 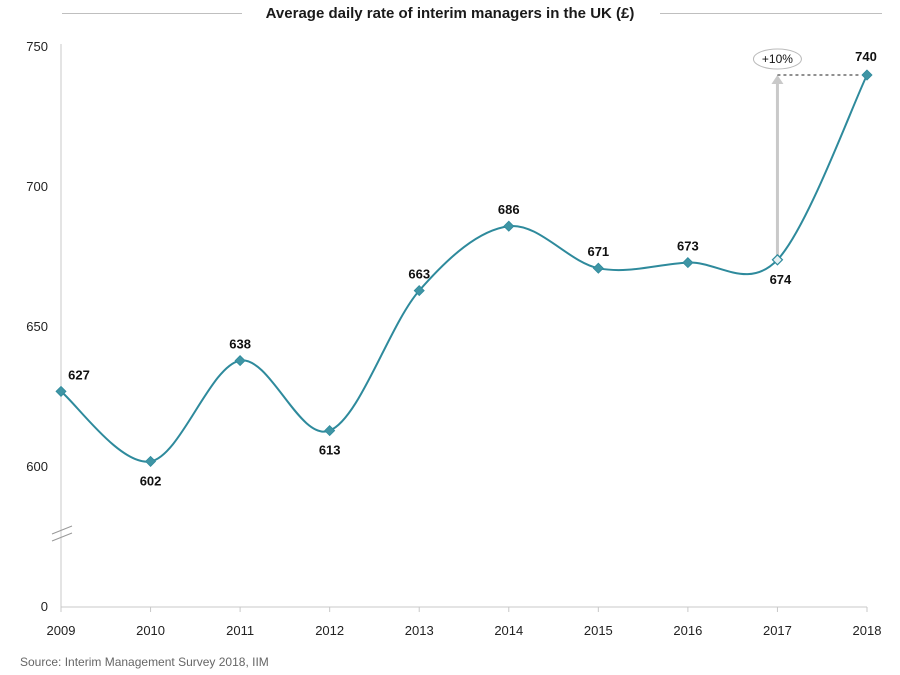 What do you see at coordinates (781, 279) in the screenshot?
I see `data-label: 674` at bounding box center [781, 279].